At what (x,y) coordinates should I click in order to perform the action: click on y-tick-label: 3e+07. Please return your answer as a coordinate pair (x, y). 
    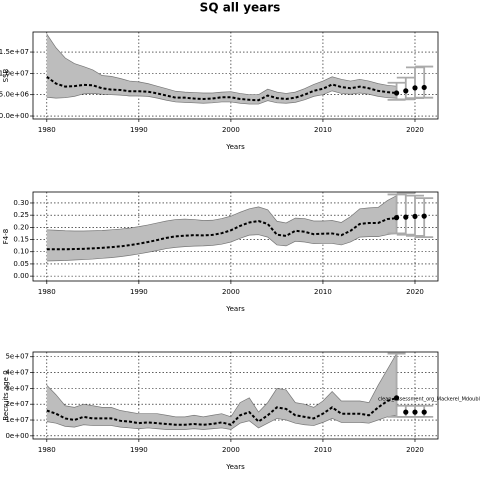
    Looking at the image, I should click on (17, 388).